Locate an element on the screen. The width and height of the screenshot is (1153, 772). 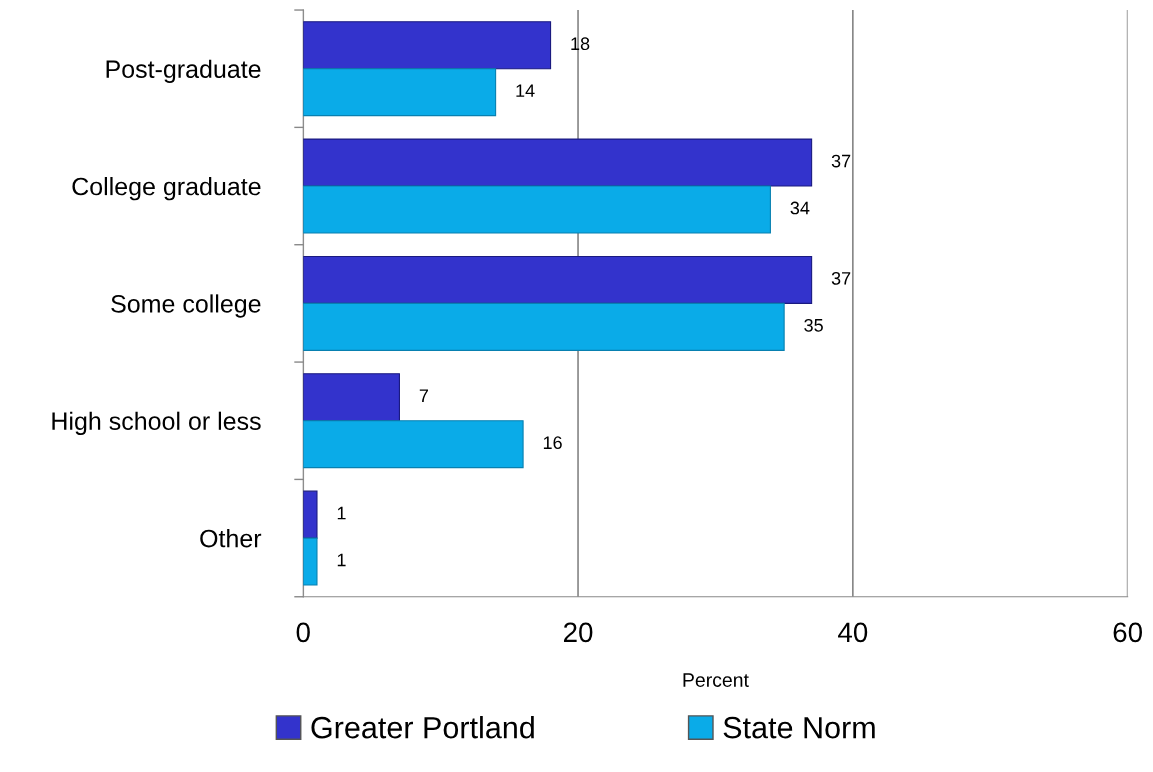
data-label: 7 is located at coordinates (423, 395).